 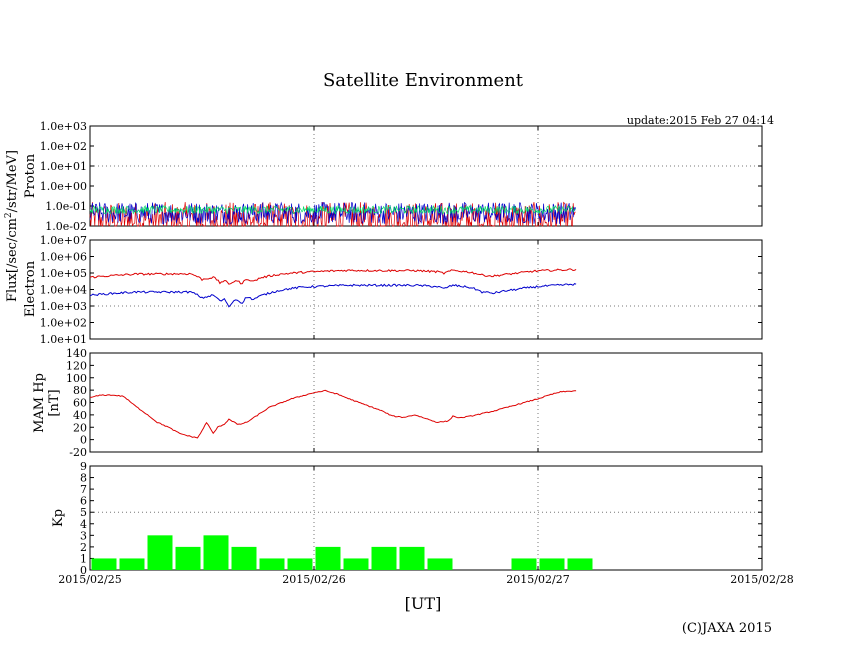 I want to click on kp-panel, so click(x=426, y=518).